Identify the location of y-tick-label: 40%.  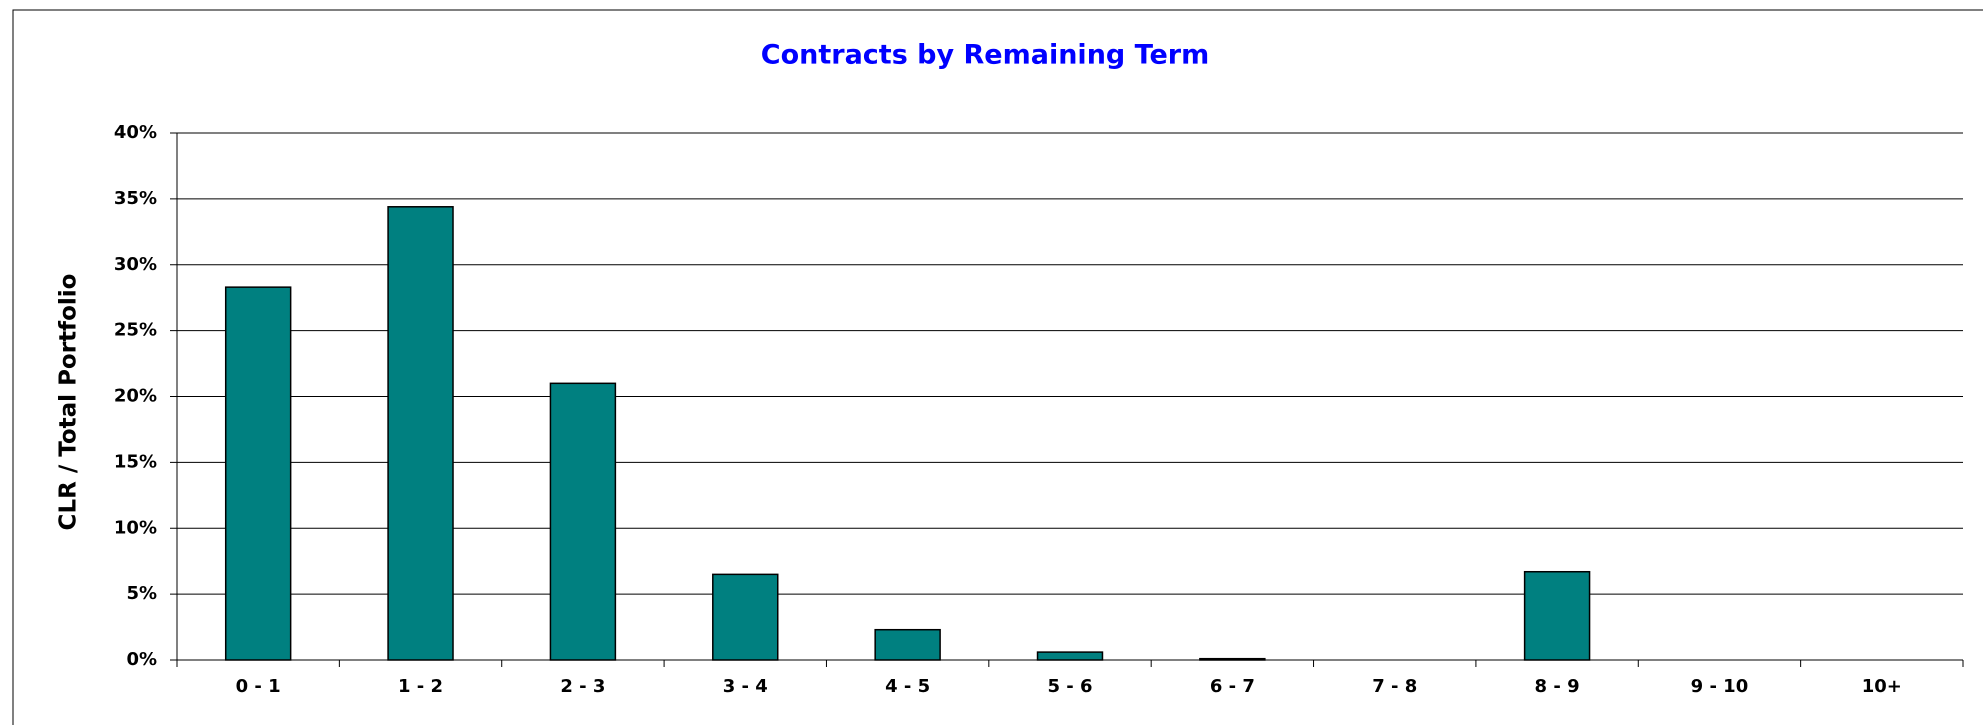
(135, 132).